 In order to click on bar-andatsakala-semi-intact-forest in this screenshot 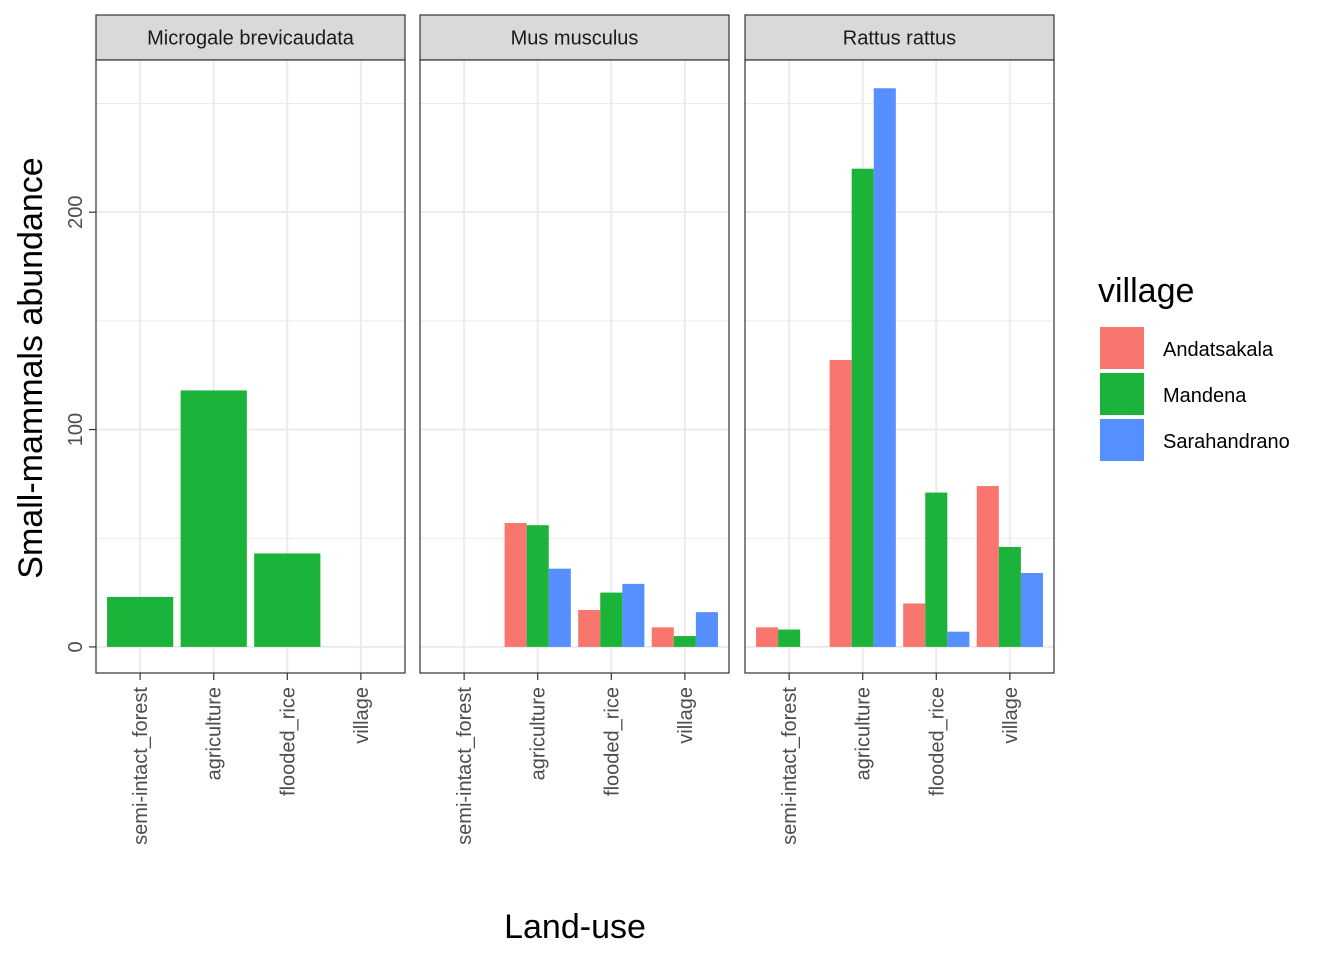, I will do `click(767, 637)`.